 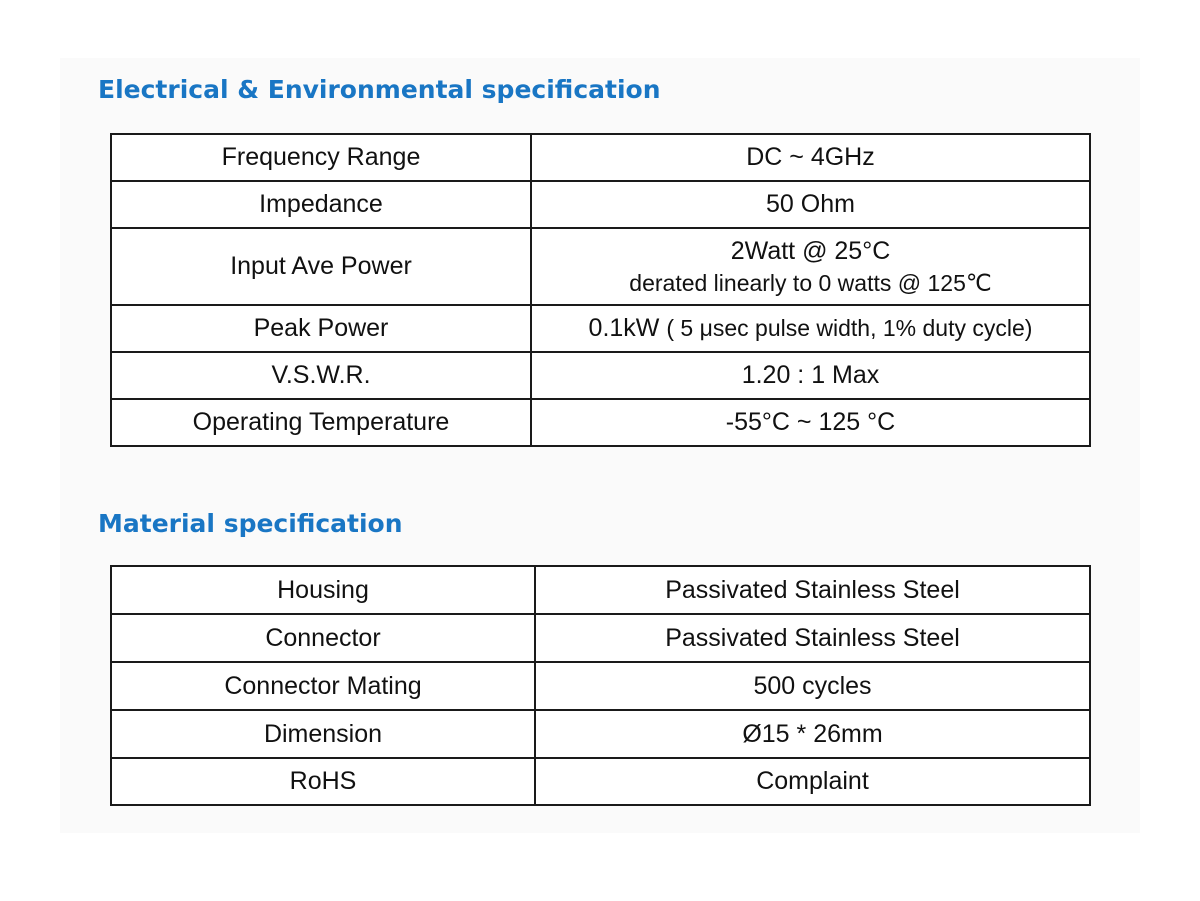 I want to click on table-row: V.S.W.R. 1.20 : 1 Max, so click(x=600, y=375).